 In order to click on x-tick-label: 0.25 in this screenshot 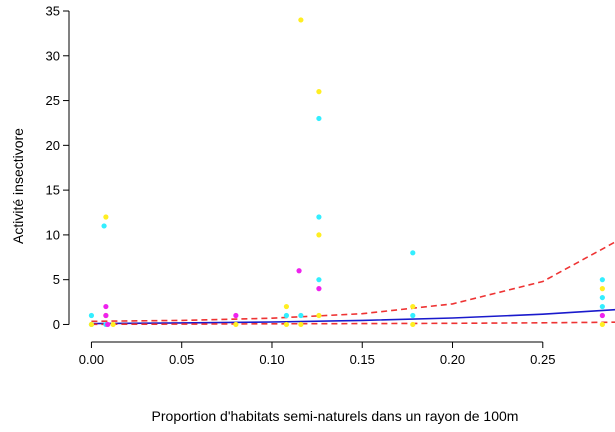, I will do `click(542, 359)`.